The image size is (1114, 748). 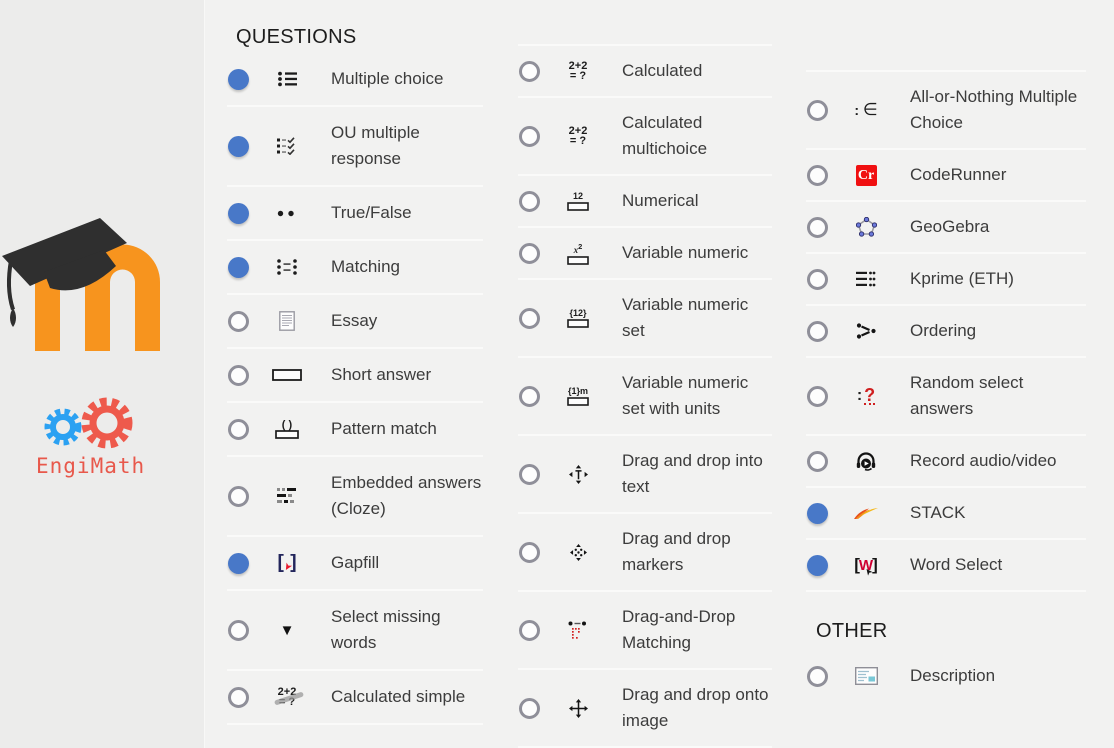 I want to click on option-all-or-nothing-multiple-choice: : ∈ All-or-Nothing Multiple Choice, so click(x=946, y=110).